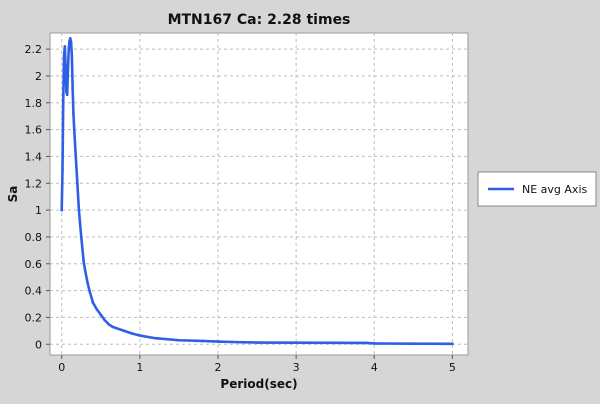 This screenshot has height=404, width=600. I want to click on legend: NE avg Axis, so click(537, 189).